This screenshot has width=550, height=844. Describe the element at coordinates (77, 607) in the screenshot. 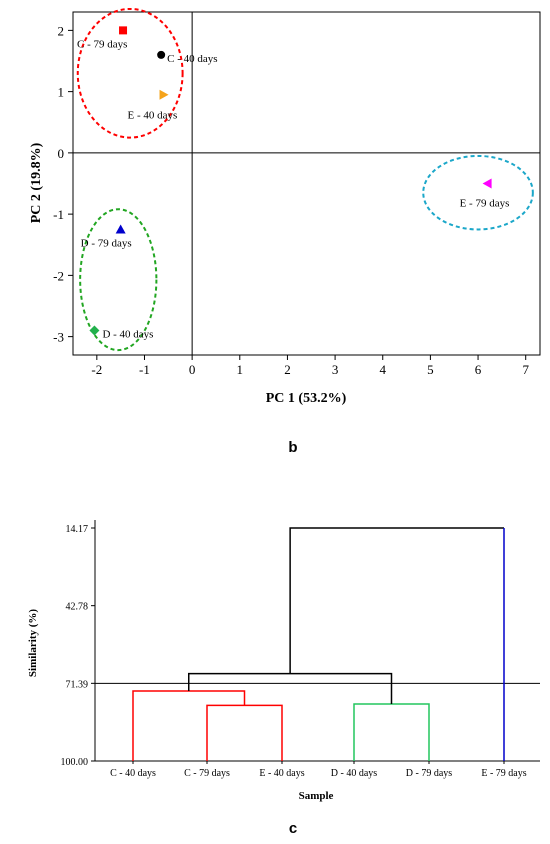

I see `dendrogram-y-tick-label: 42.78` at that location.